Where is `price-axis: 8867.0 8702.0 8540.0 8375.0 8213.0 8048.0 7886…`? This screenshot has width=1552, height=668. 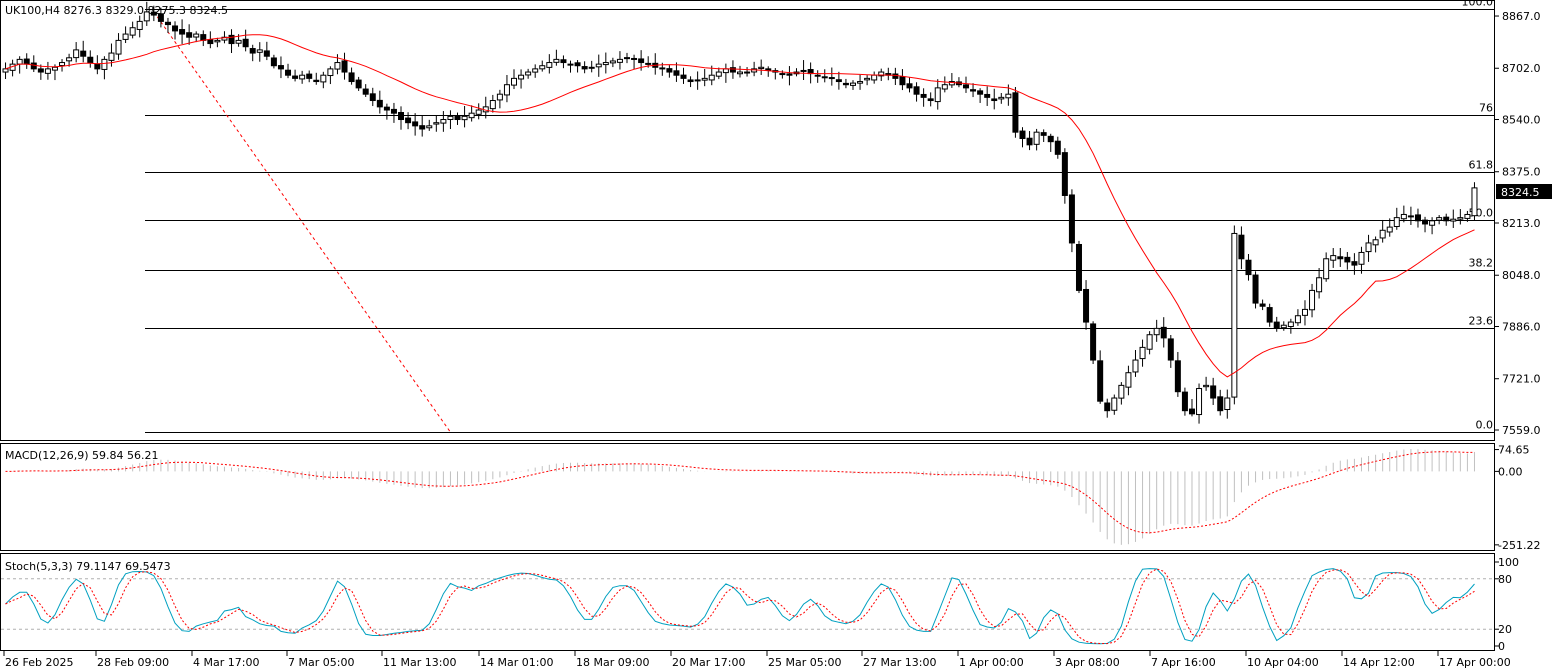 price-axis: 8867.0 8702.0 8540.0 8375.0 8213.0 8048.0 7886… is located at coordinates (1517, 331).